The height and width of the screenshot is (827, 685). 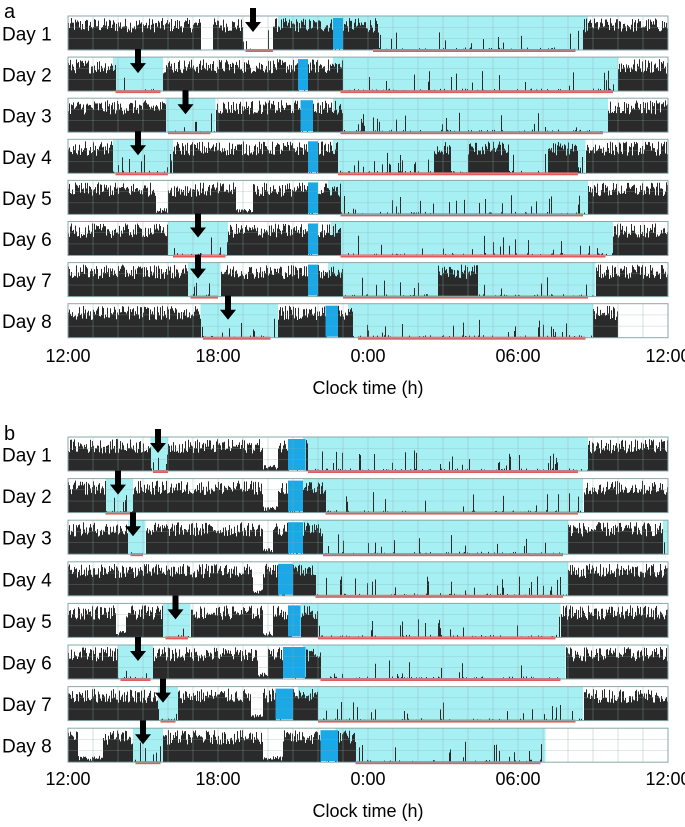 I want to click on panel-letter: b, so click(x=9, y=434).